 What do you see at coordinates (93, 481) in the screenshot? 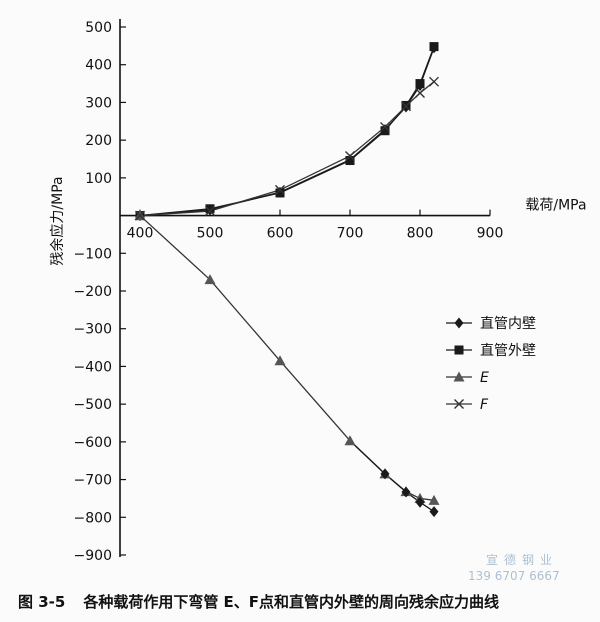
I see `y-tick-label: −700` at bounding box center [93, 481].